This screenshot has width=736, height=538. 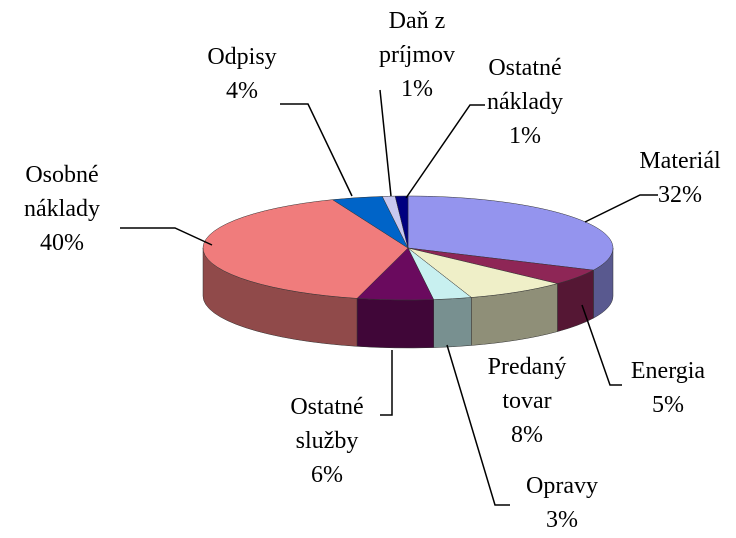 What do you see at coordinates (527, 435) in the screenshot?
I see `value-label: 8%` at bounding box center [527, 435].